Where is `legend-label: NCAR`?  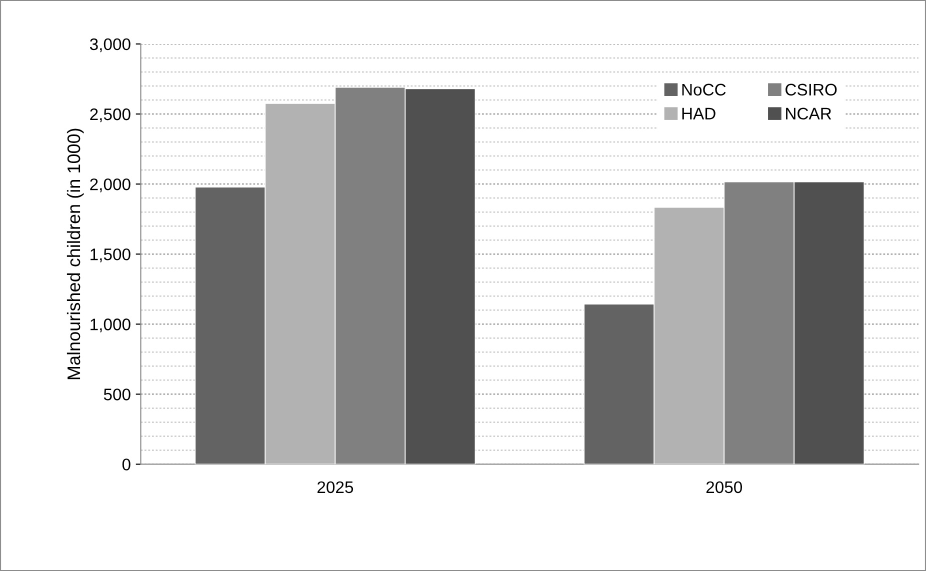 legend-label: NCAR is located at coordinates (809, 114).